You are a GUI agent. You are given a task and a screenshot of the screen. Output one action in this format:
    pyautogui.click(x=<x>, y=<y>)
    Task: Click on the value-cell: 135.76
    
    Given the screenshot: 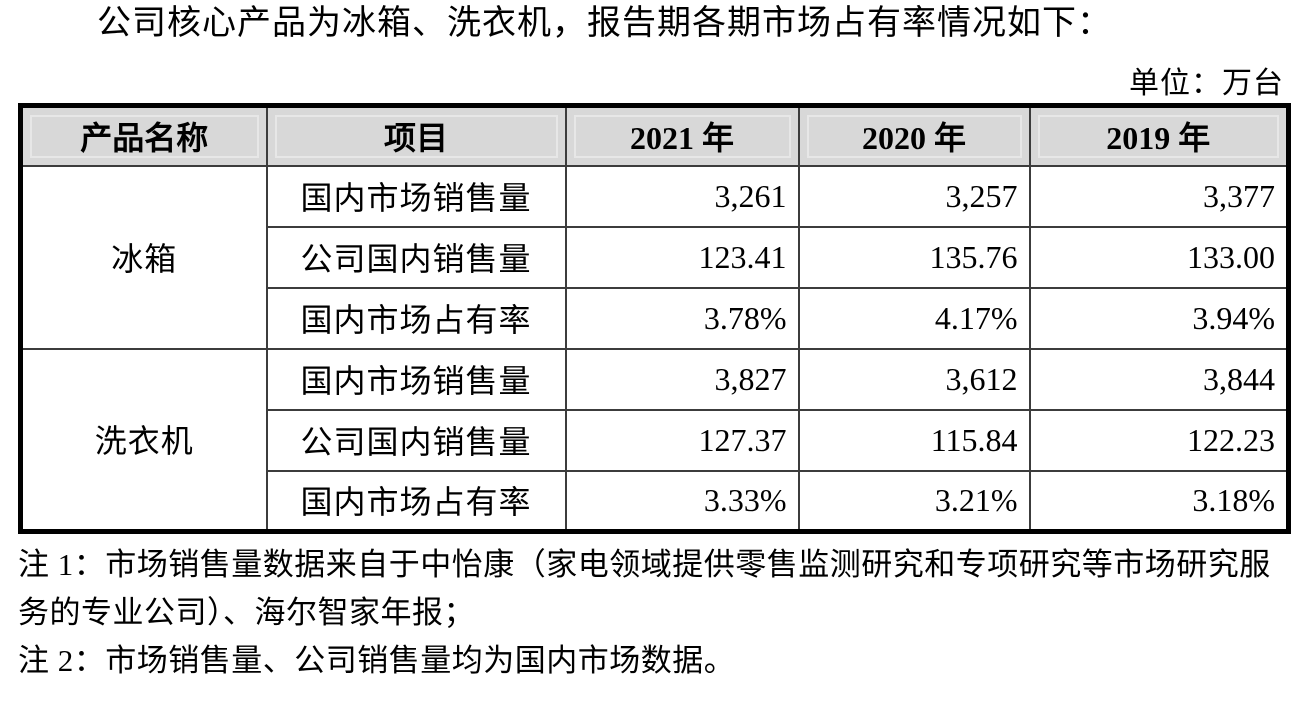 What is the action you would take?
    pyautogui.click(x=914, y=257)
    